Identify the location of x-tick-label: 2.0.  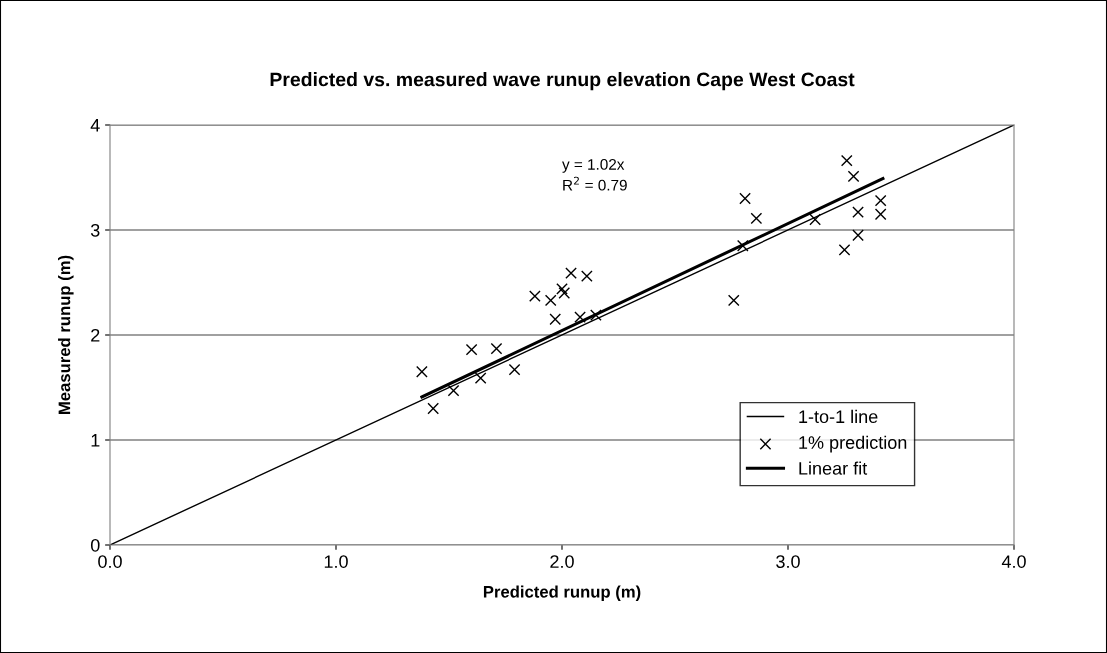
(562, 561).